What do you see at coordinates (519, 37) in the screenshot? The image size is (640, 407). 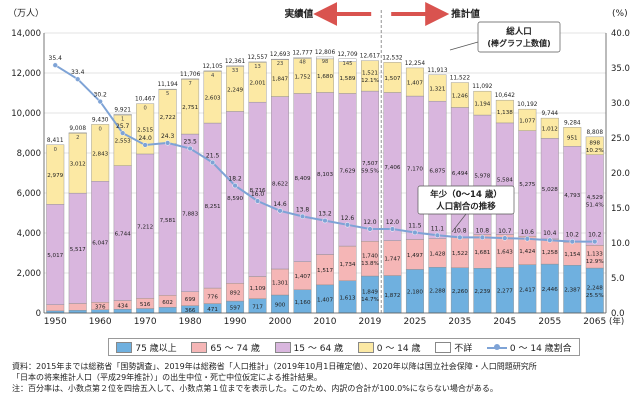 I see `callout-total-box` at bounding box center [519, 37].